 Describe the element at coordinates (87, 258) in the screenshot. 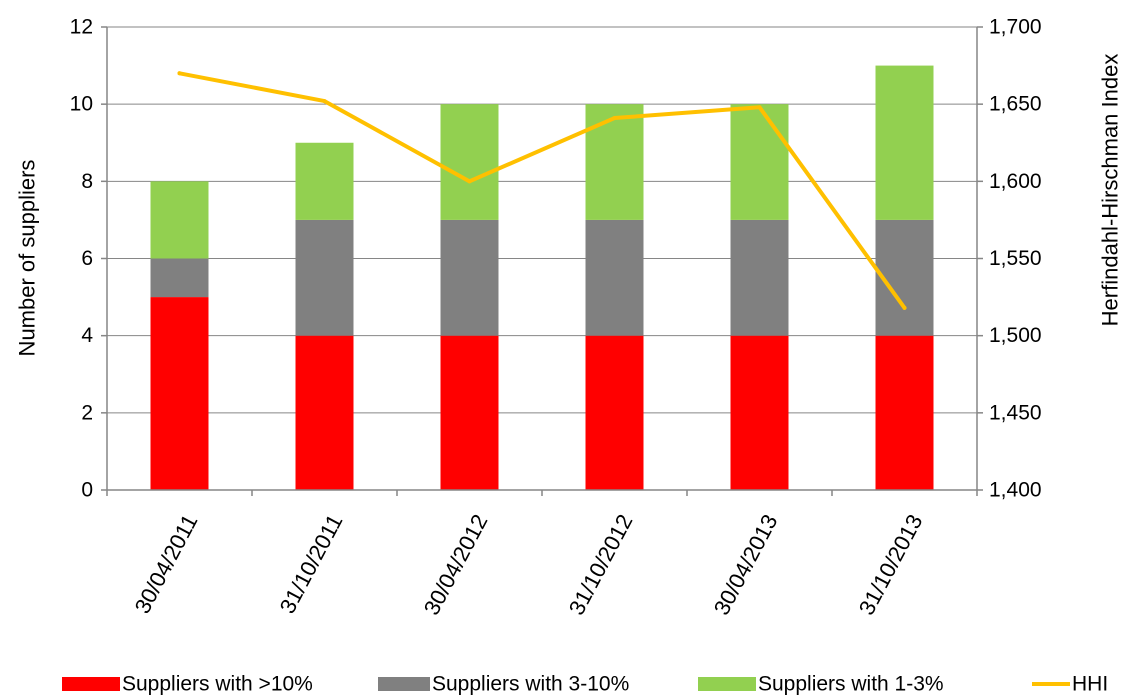

I see `left-tick-label: 6` at that location.